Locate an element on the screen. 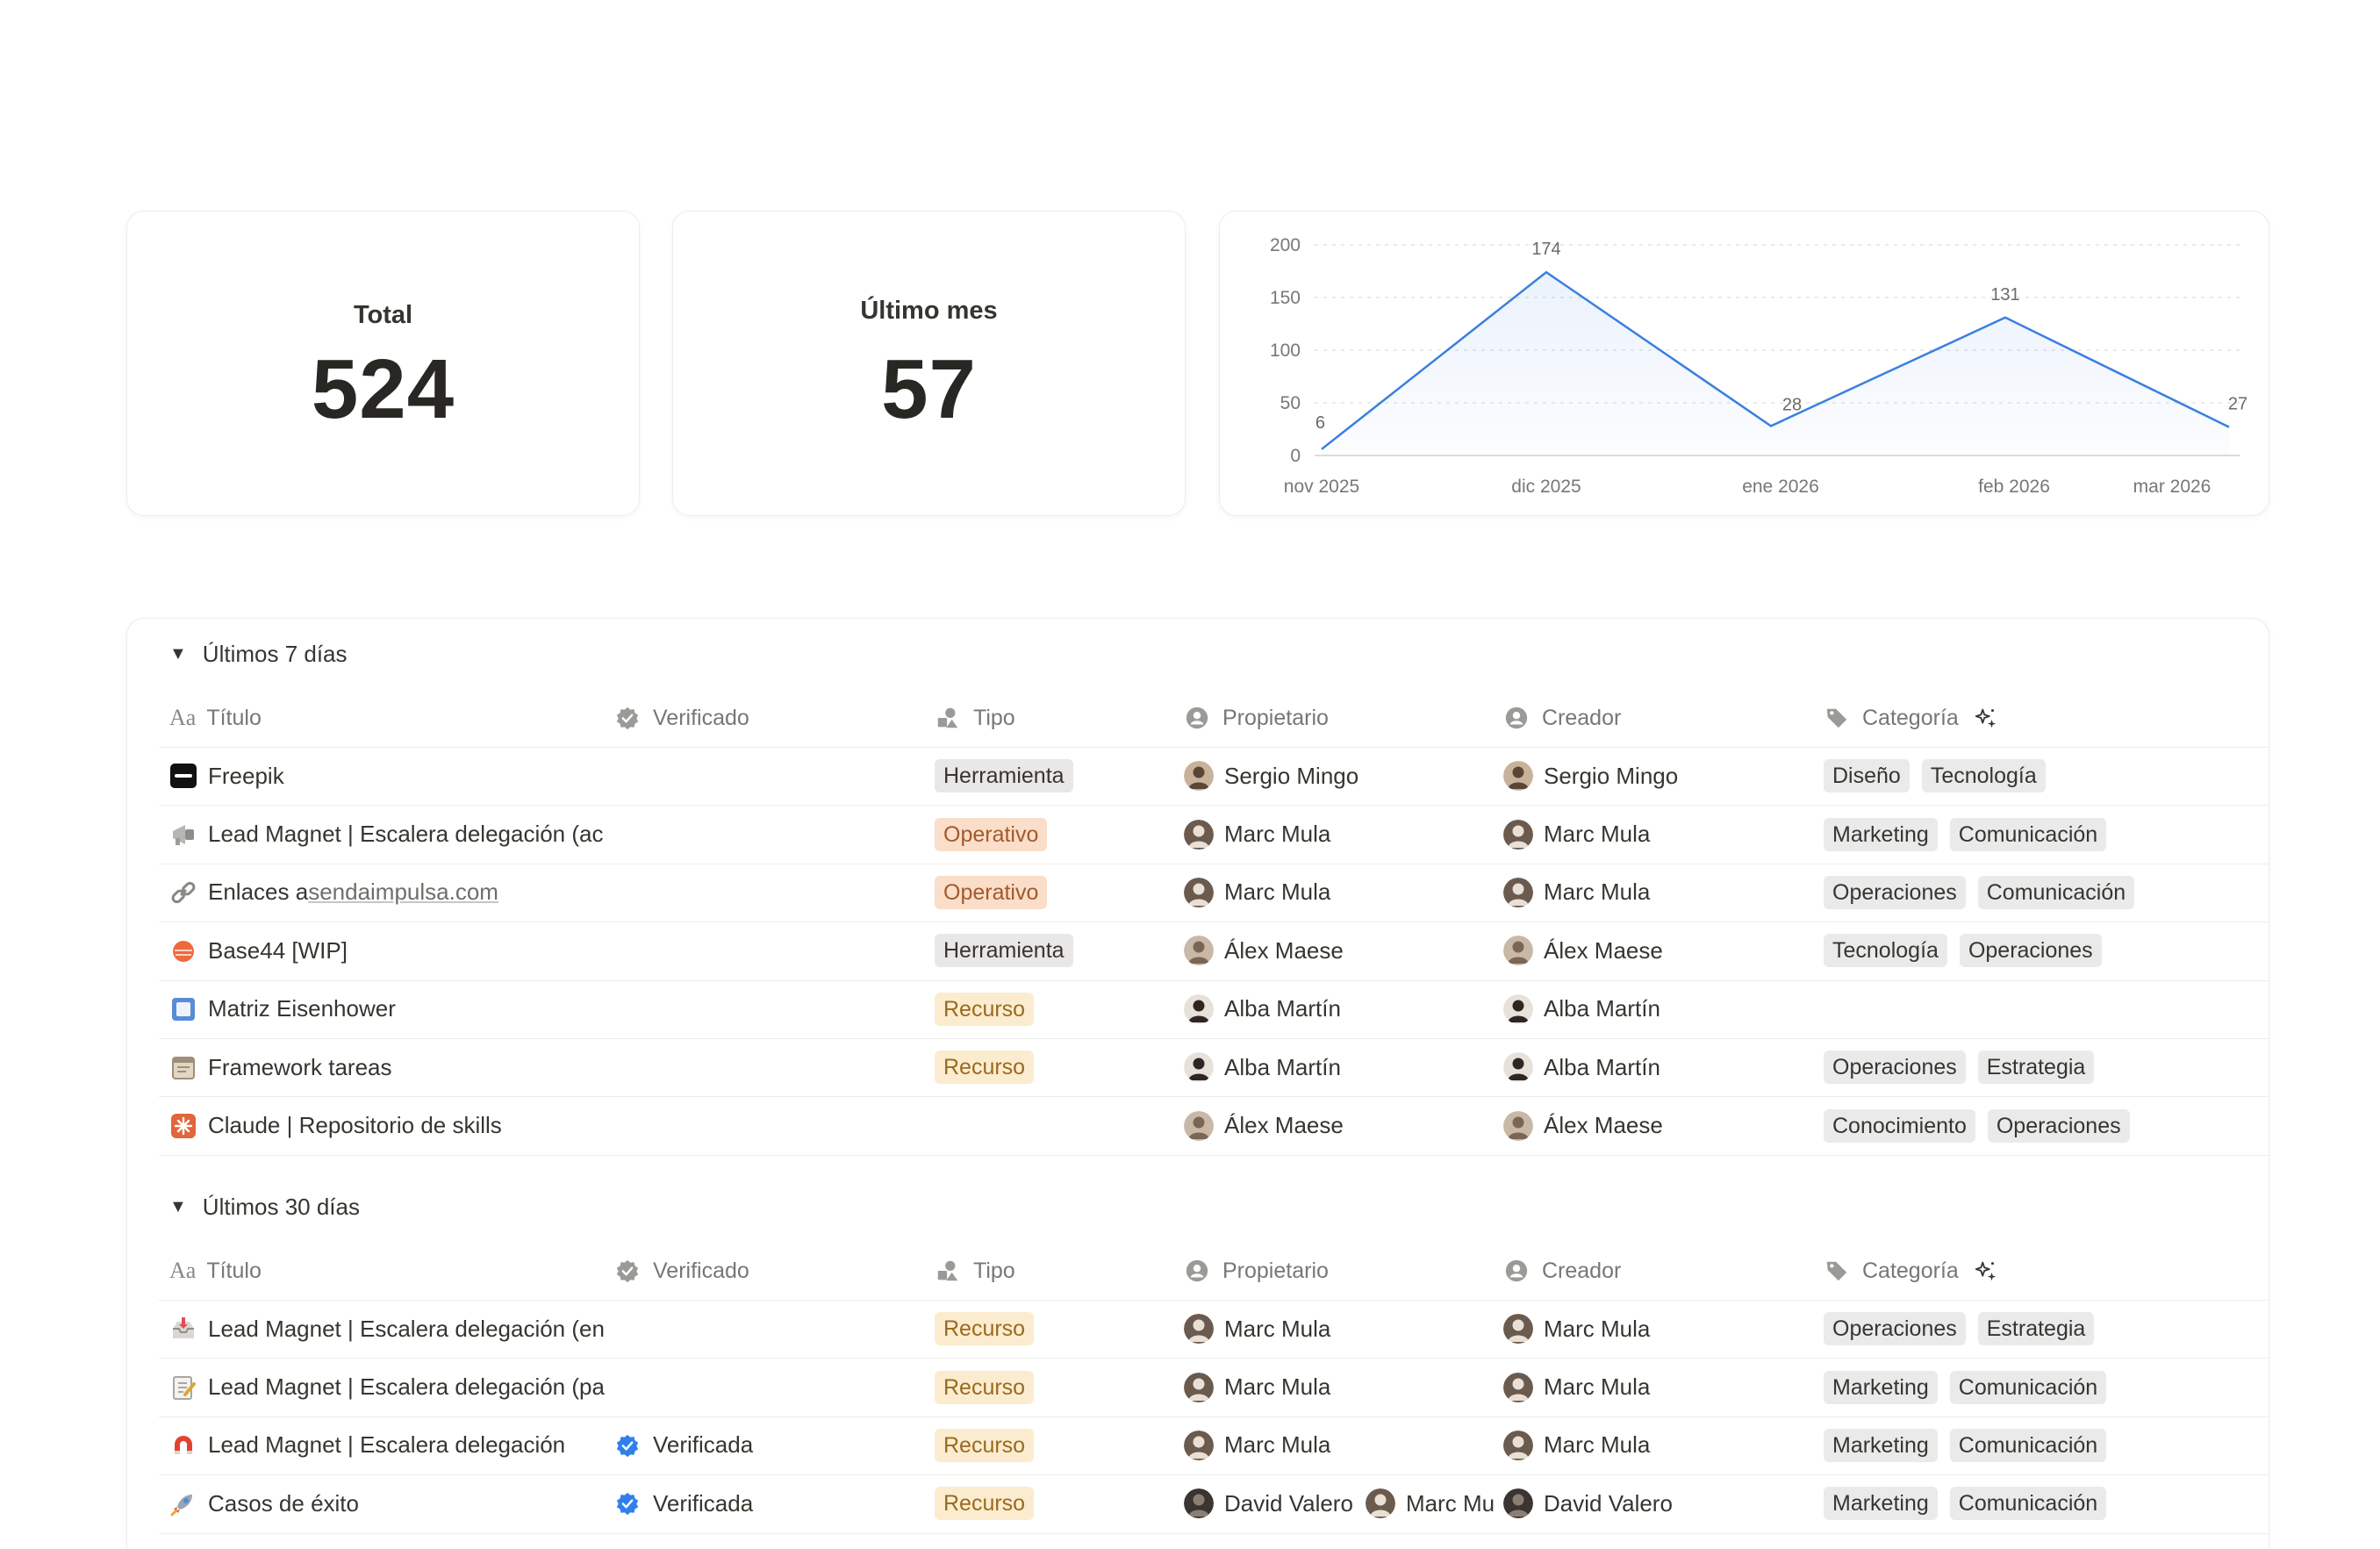 The image size is (2380, 1549). owner-cell: David Valero Marc Mu is located at coordinates (1339, 1503).